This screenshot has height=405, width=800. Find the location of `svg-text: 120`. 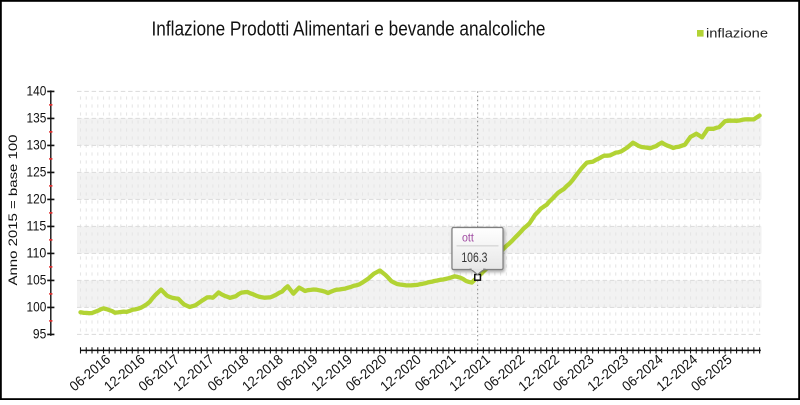

svg-text: 120 is located at coordinates (37, 198).